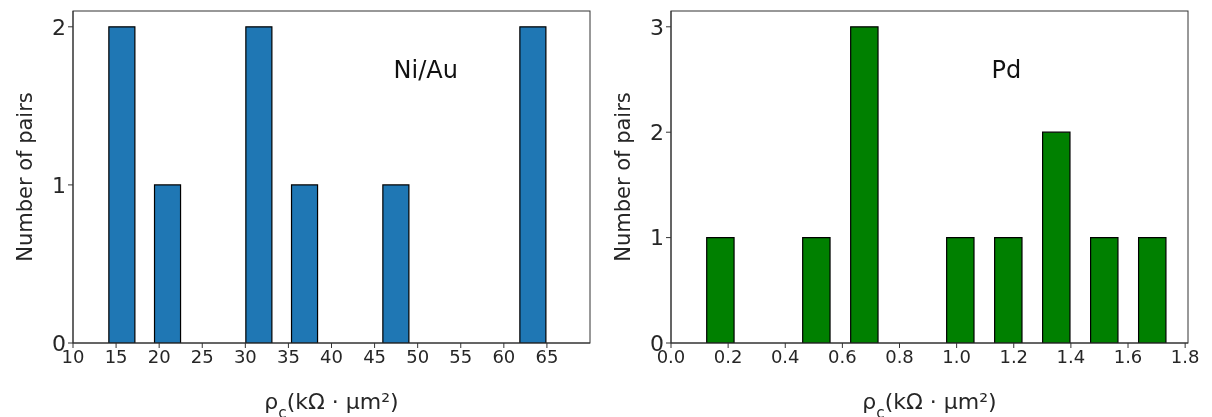  Describe the element at coordinates (1006, 70) in the screenshot. I see `annotation: Pd` at that location.